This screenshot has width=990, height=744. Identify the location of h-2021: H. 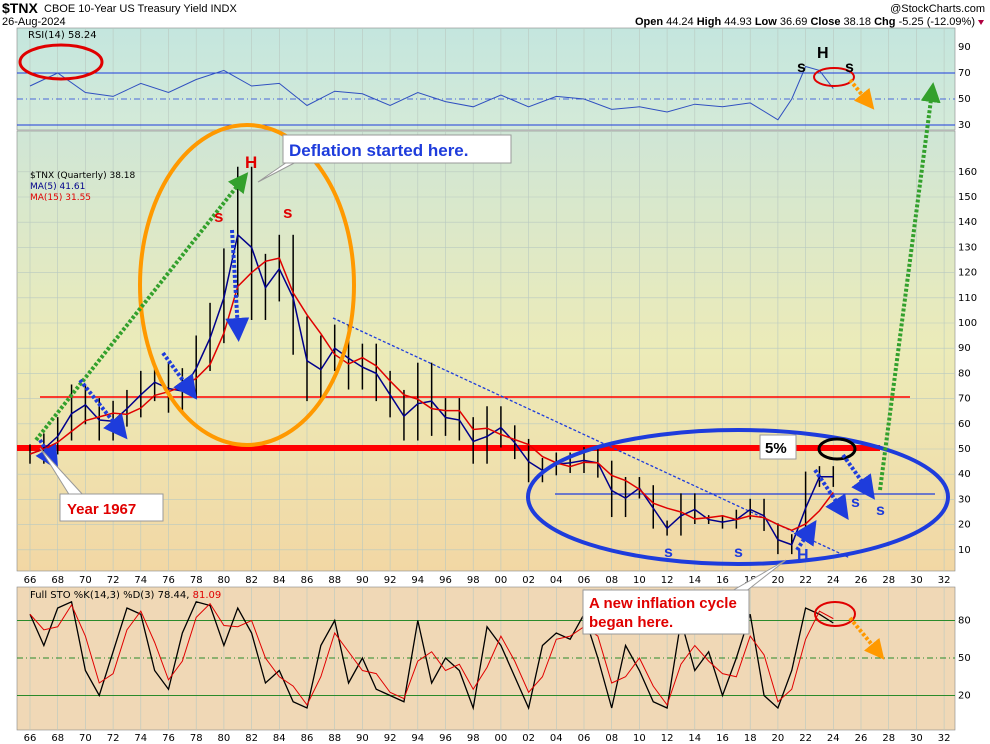
(803, 555).